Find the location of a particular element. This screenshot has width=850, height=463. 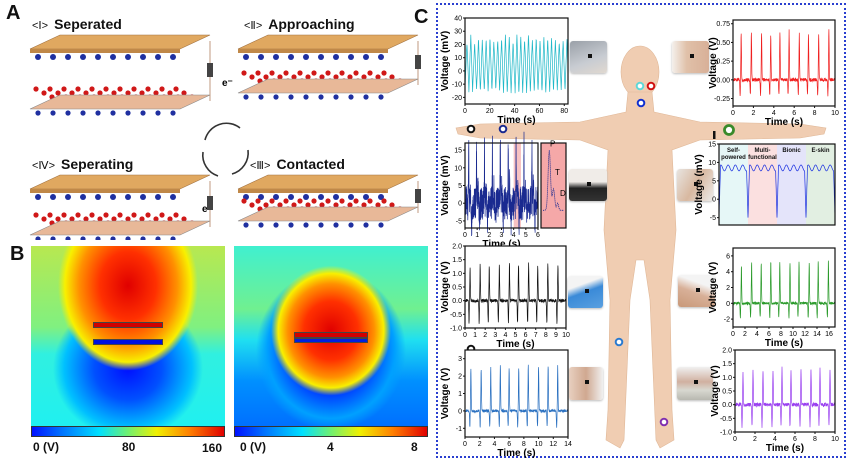

marker-elbow is located at coordinates (729, 130).